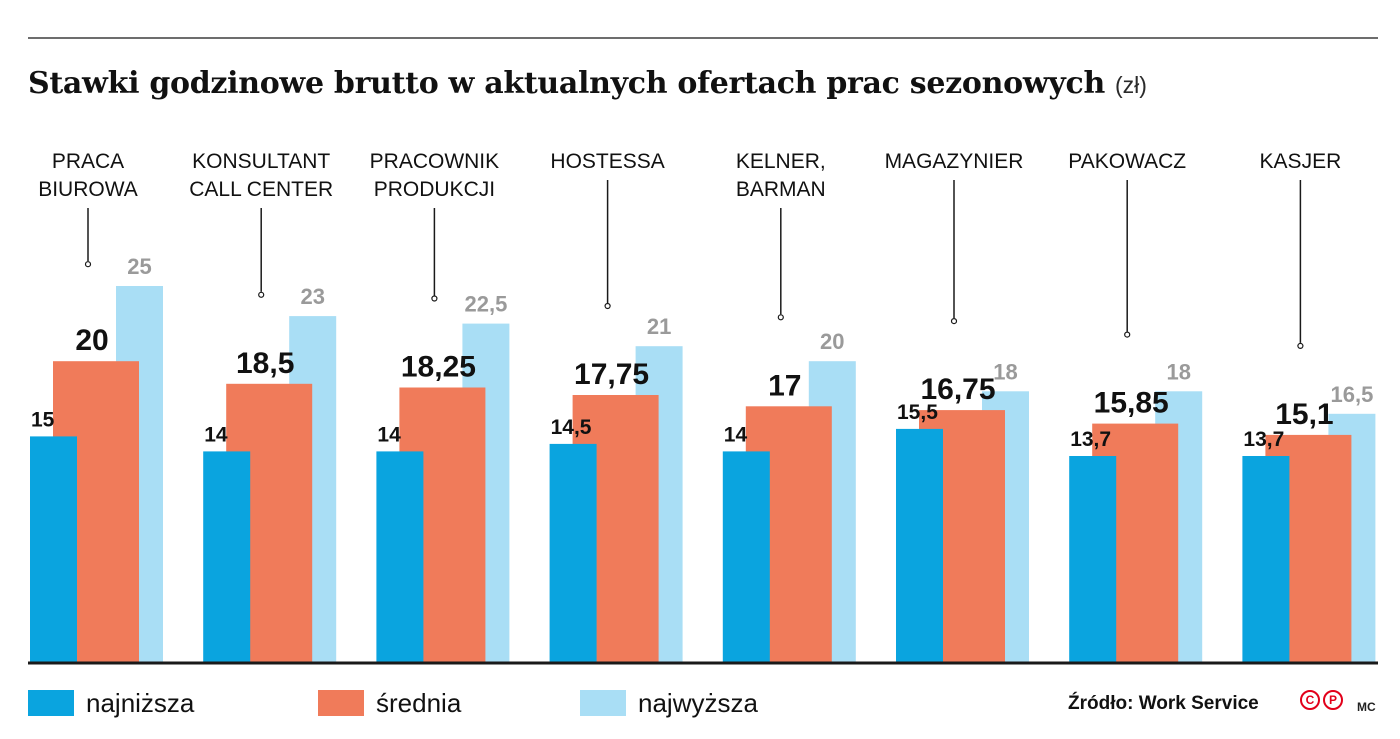  Describe the element at coordinates (1163, 703) in the screenshot. I see `source-note: Źródło: Work Service` at that location.